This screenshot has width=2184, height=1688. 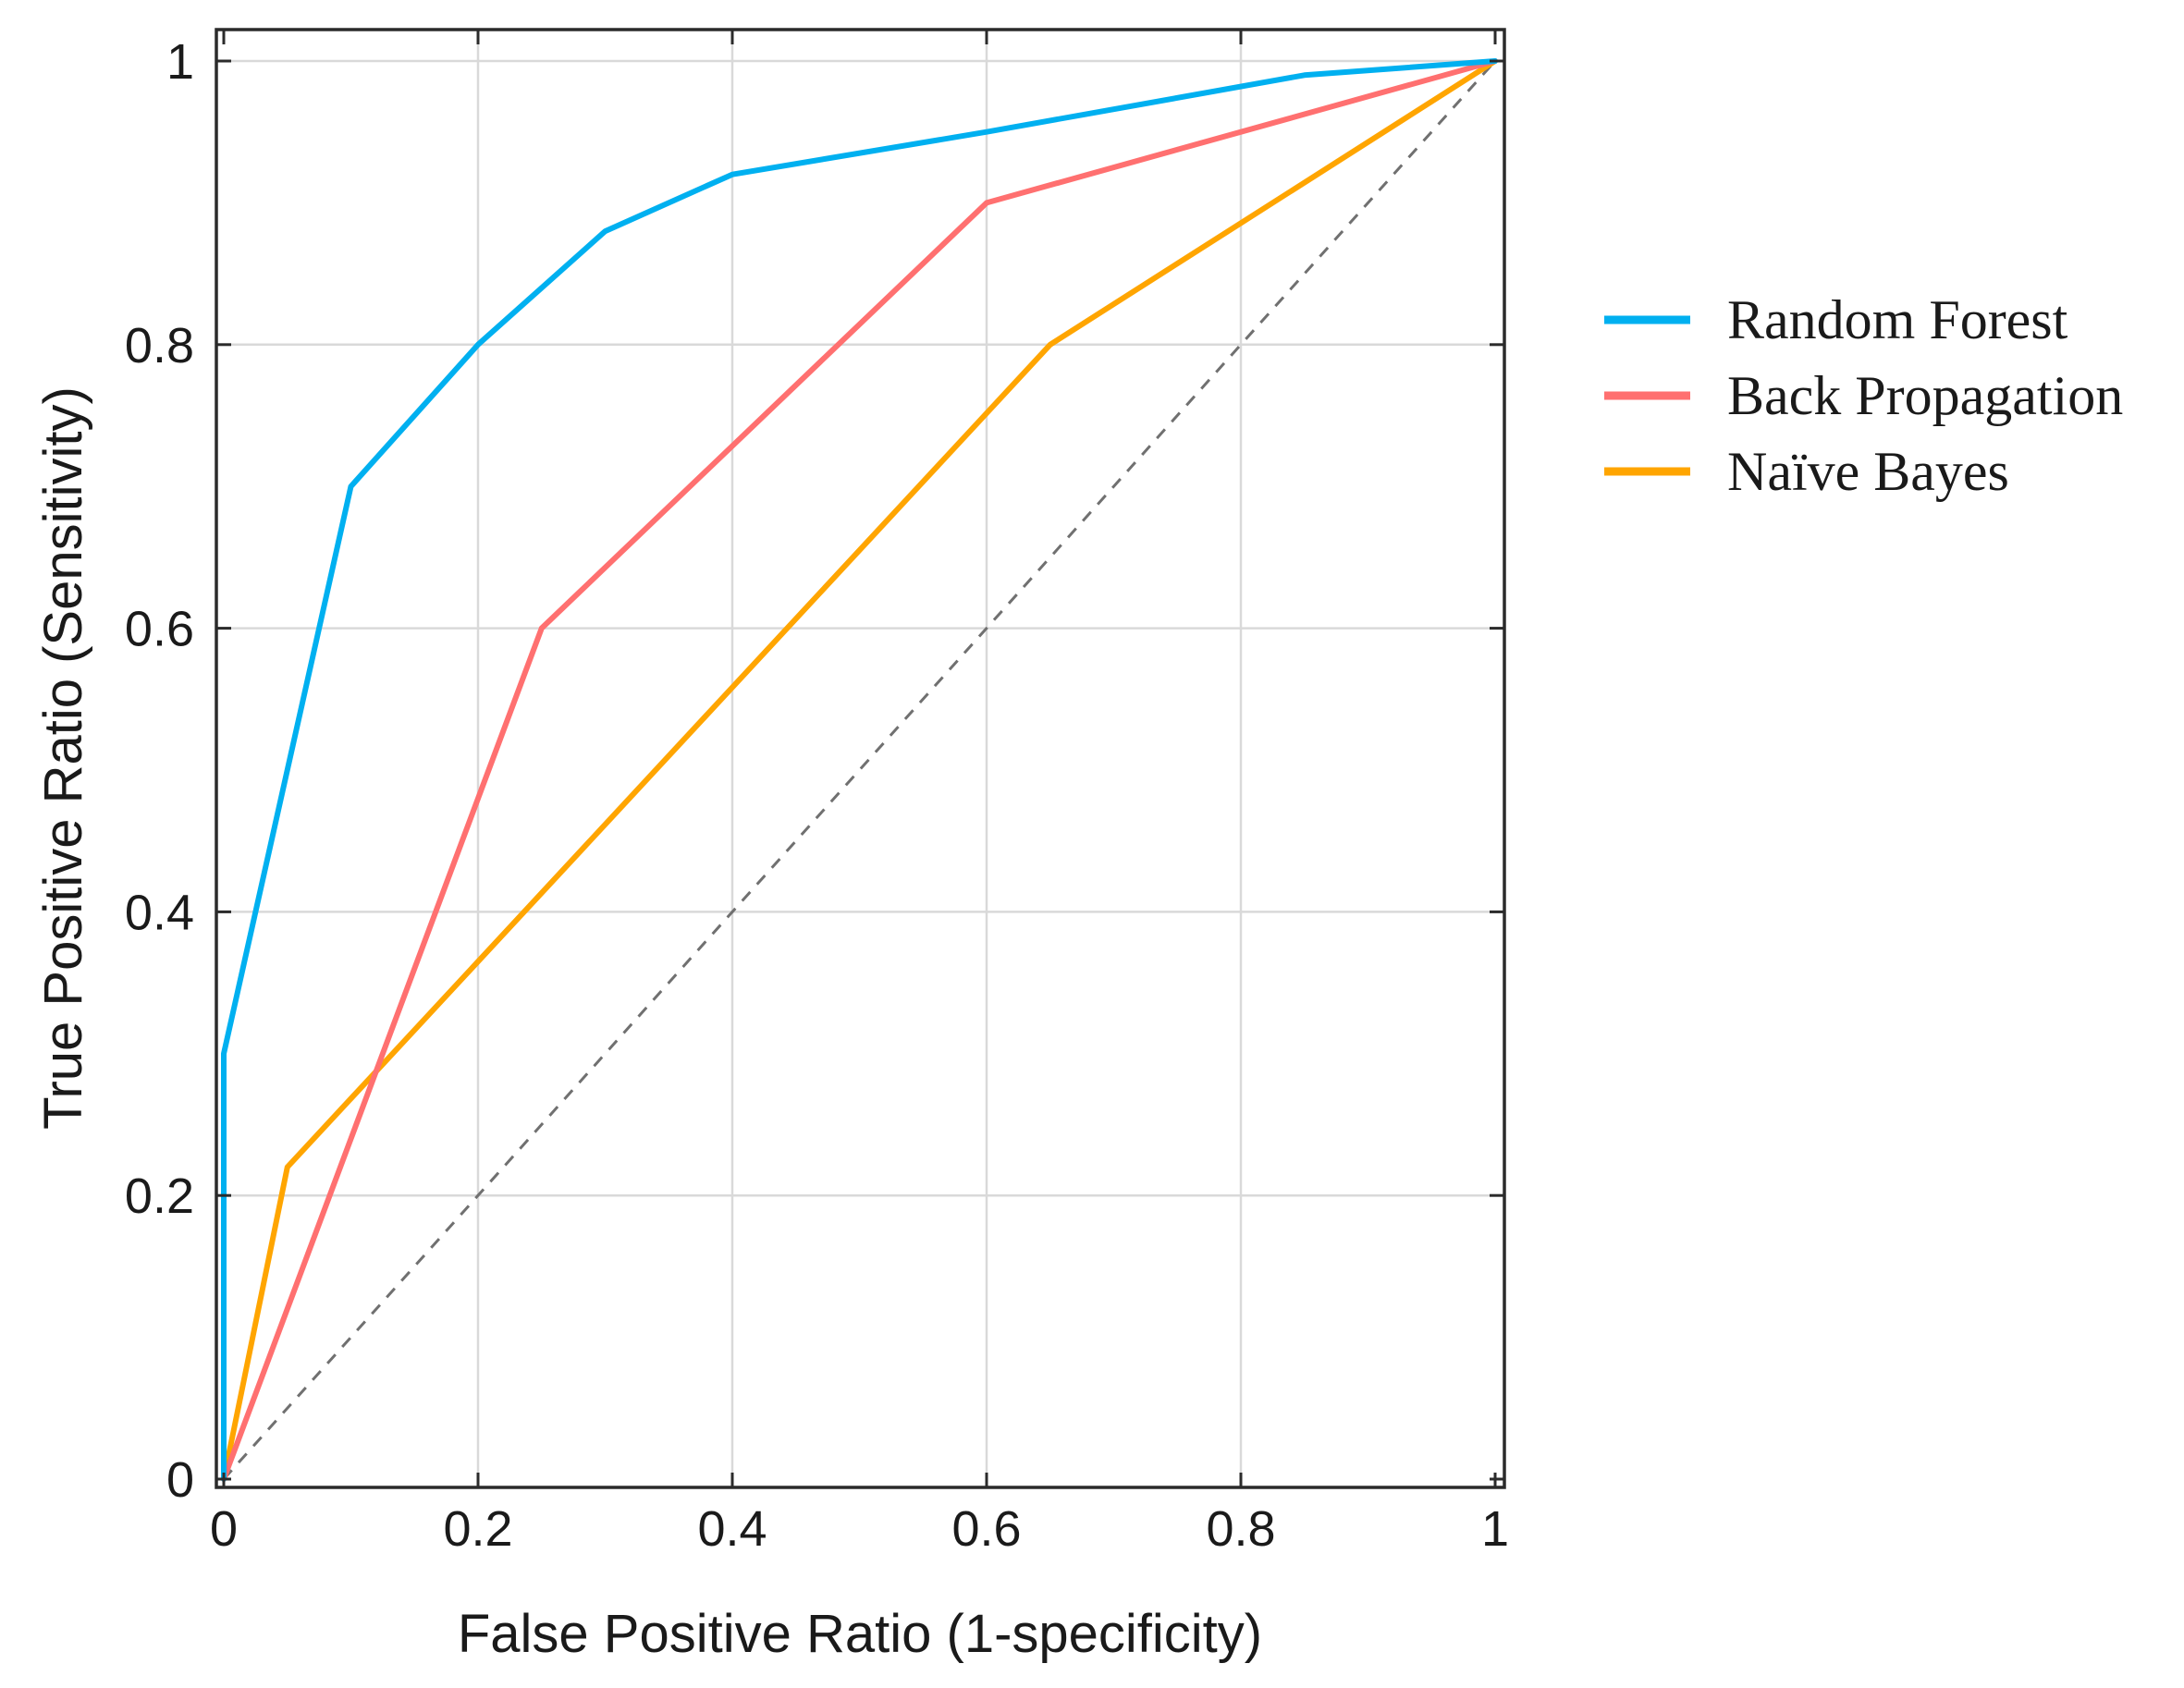 I want to click on legend-label-random-forest: Random Forest, so click(x=1898, y=320).